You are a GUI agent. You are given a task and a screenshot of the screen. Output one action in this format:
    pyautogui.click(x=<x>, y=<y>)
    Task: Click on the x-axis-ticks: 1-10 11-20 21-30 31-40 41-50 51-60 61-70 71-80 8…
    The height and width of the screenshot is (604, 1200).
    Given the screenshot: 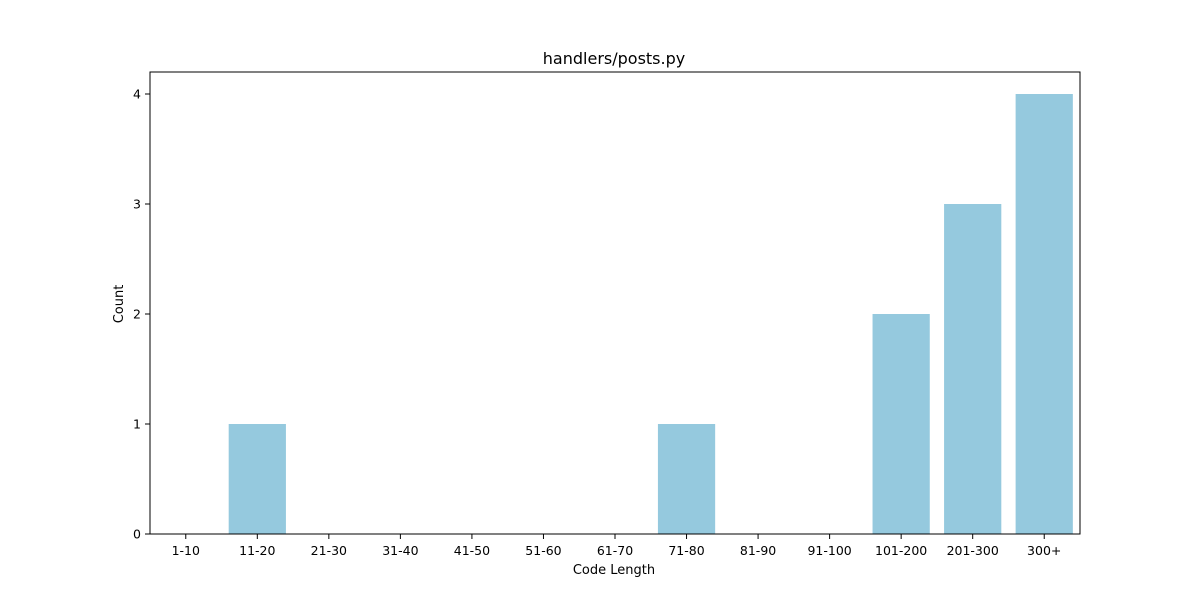 What is the action you would take?
    pyautogui.click(x=616, y=546)
    